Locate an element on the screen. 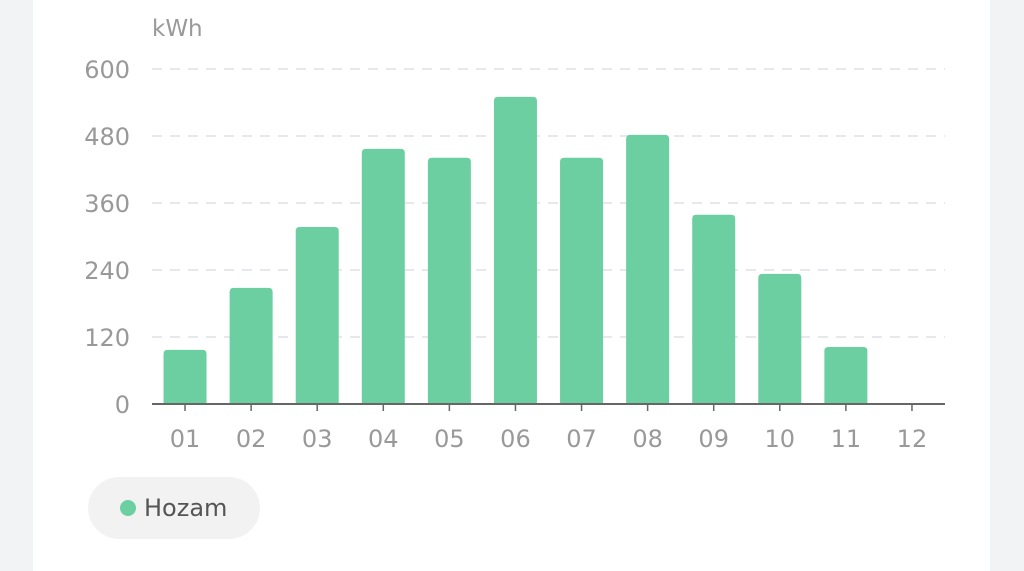 Image resolution: width=1024 pixels, height=571 pixels. x-tick-label: 02 is located at coordinates (251, 439).